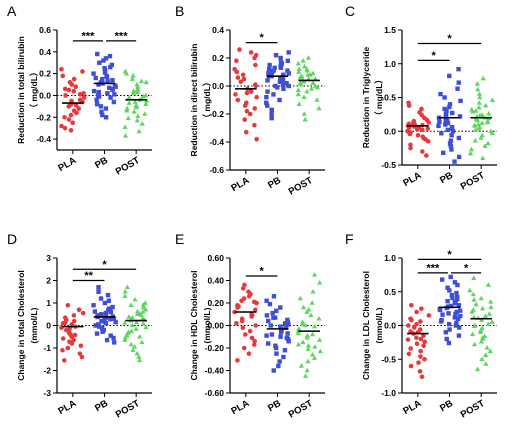 The image size is (513, 429). What do you see at coordinates (390, 131) in the screenshot?
I see `y-tick-label: 0.0` at bounding box center [390, 131].